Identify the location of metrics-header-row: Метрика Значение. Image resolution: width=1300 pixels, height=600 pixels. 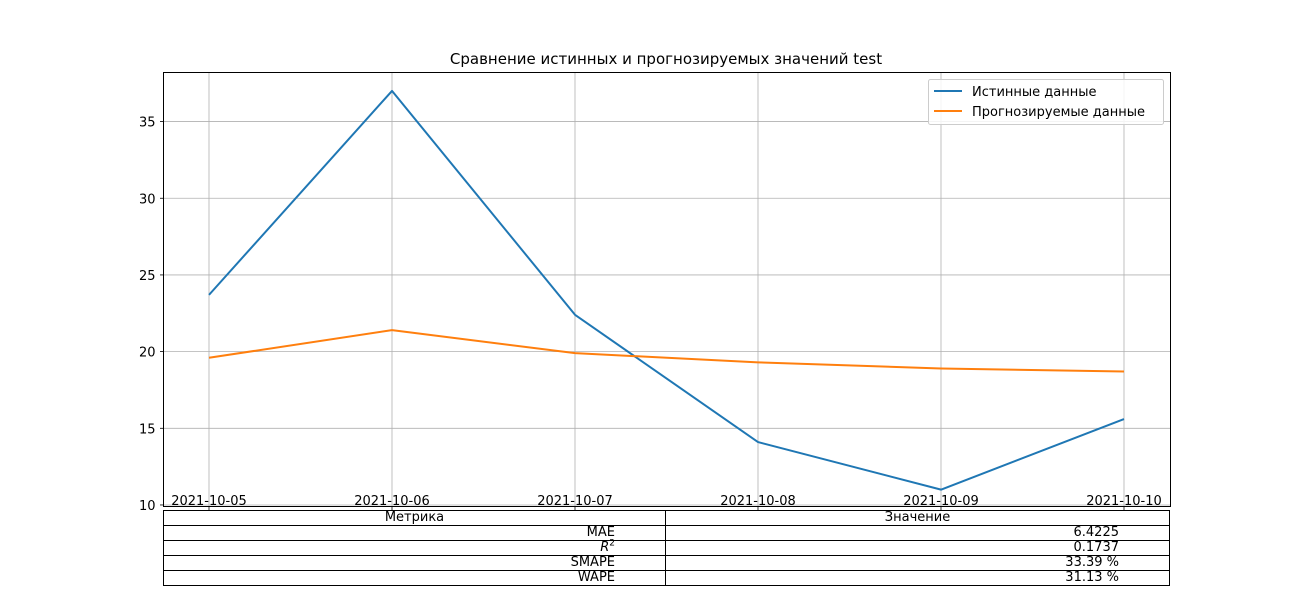
(666, 518).